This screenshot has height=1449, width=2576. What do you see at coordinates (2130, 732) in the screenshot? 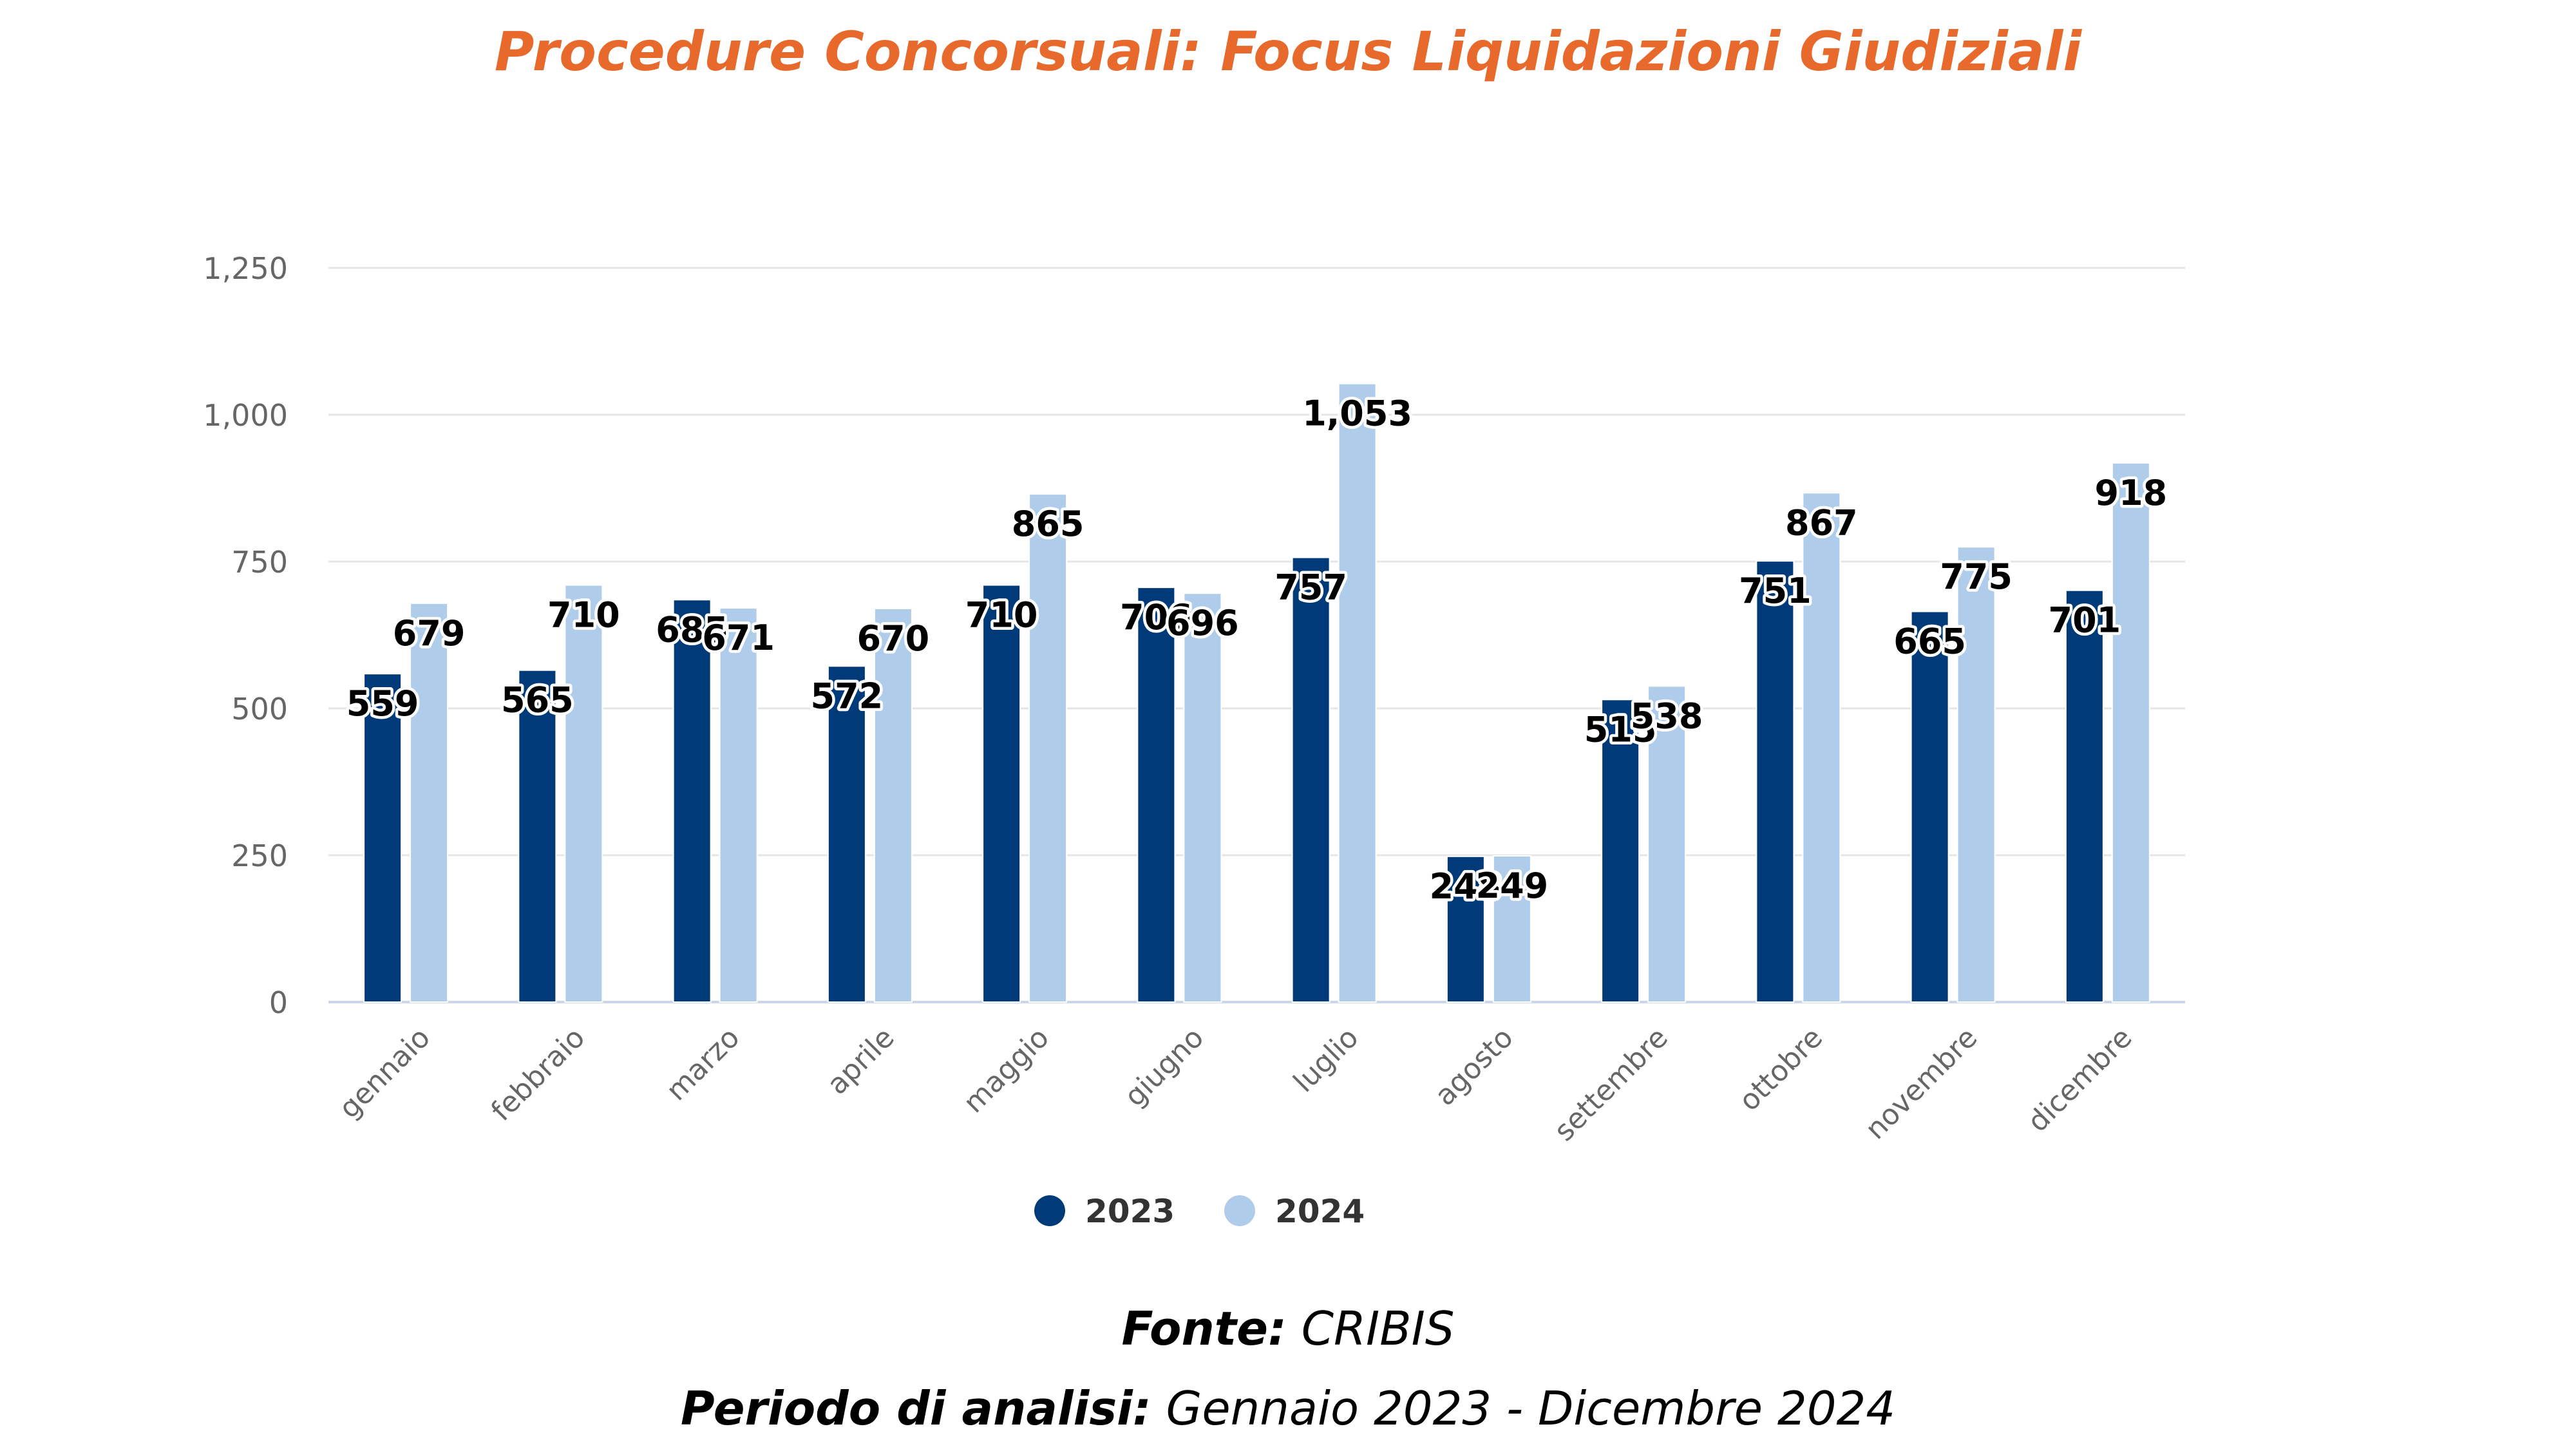
I see `bar-2024-dicembre` at bounding box center [2130, 732].